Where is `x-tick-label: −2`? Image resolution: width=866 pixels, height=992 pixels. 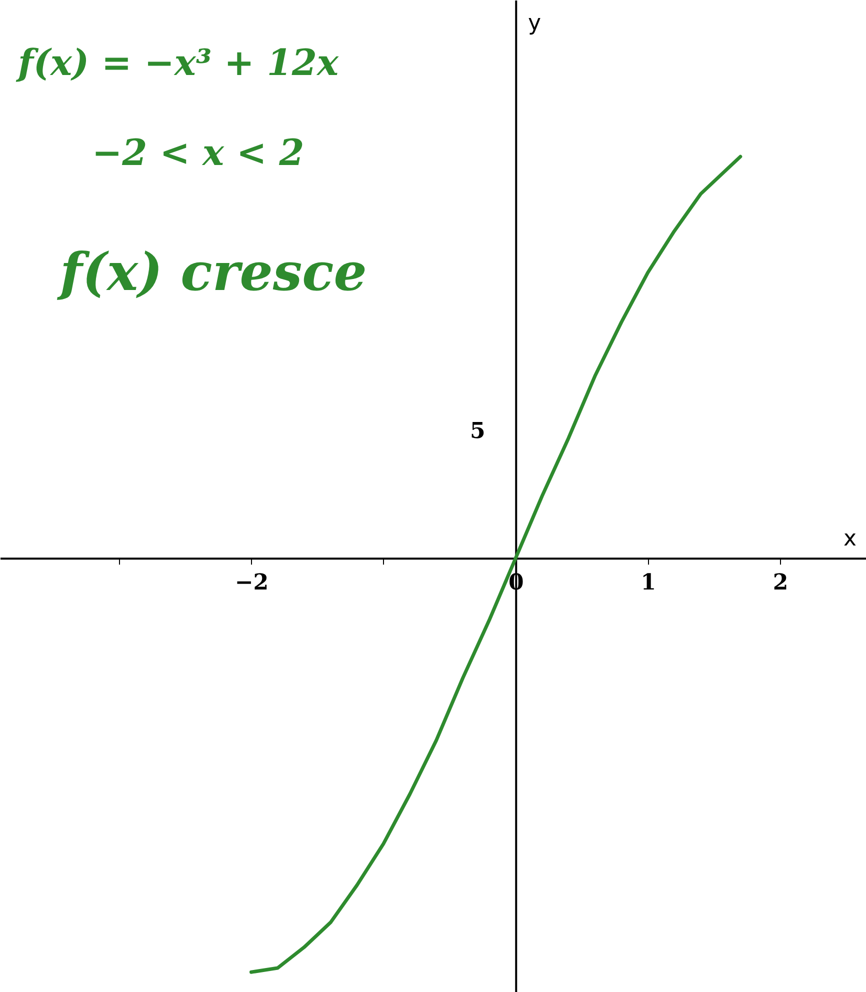
x-tick-label: −2 is located at coordinates (251, 583).